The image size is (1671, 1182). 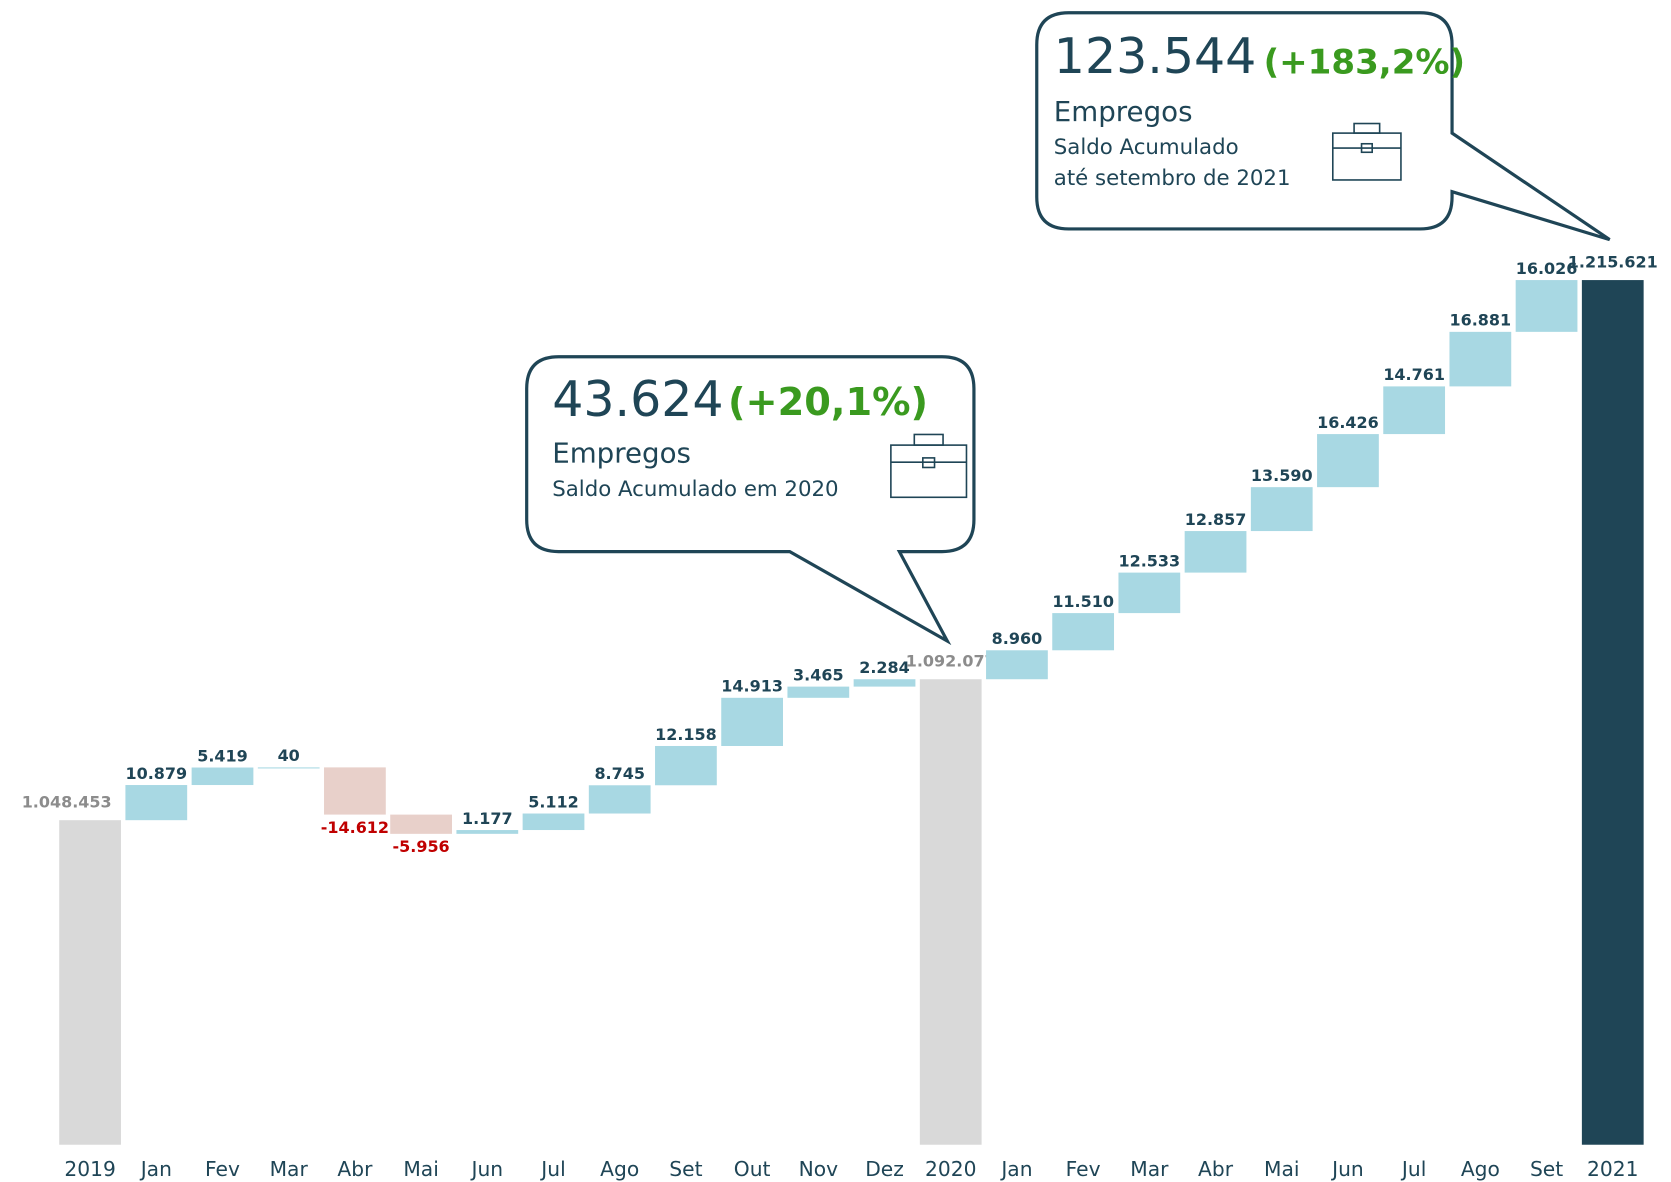 I want to click on value-label: 16.881, so click(x=1481, y=320).